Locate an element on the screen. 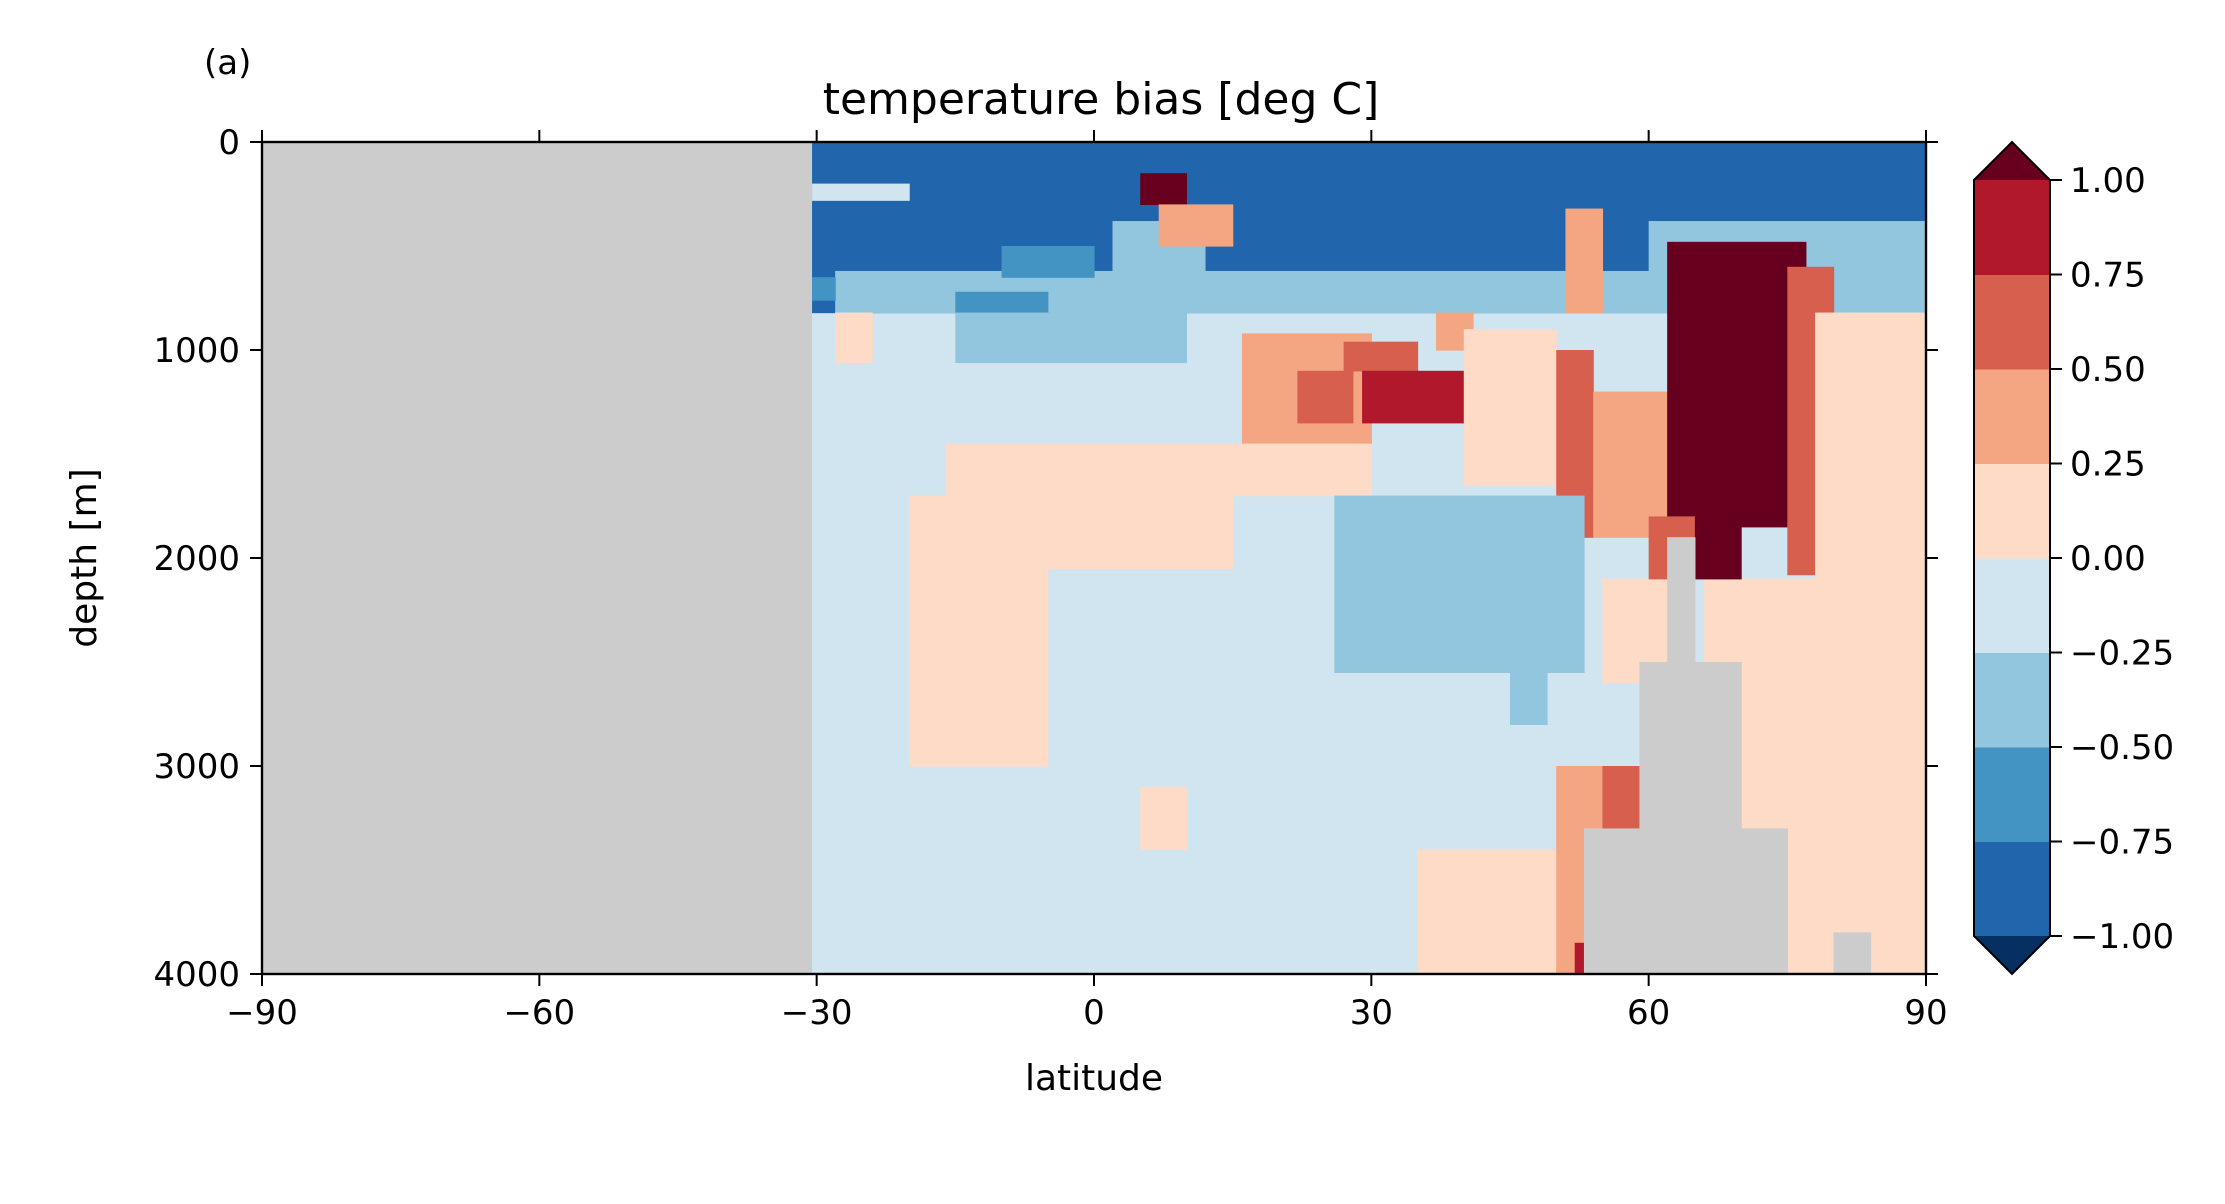 The width and height of the screenshot is (2225, 1204). colorbar-tick-label: 0.50 is located at coordinates (2108, 370).